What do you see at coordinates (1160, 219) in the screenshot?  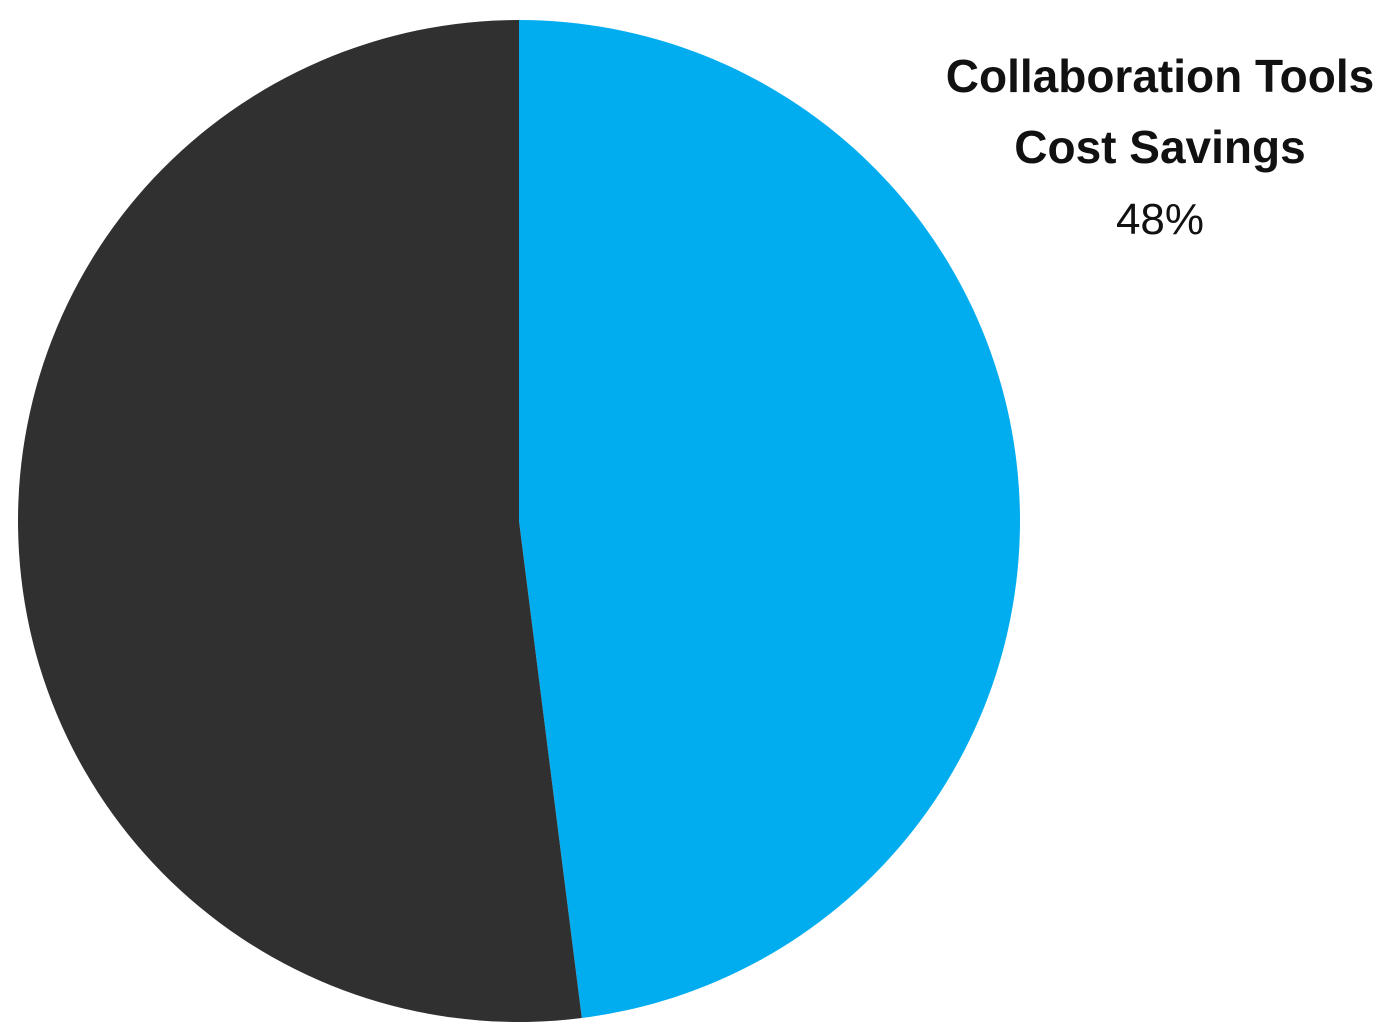 I see `slice-value-label: 48%` at bounding box center [1160, 219].